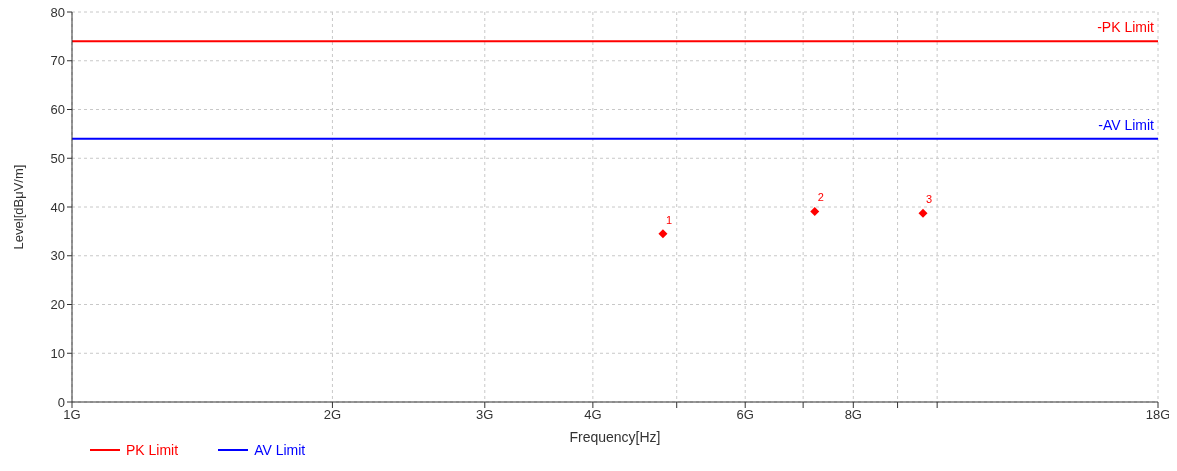  What do you see at coordinates (57, 110) in the screenshot?
I see `y-tick-label: 60` at bounding box center [57, 110].